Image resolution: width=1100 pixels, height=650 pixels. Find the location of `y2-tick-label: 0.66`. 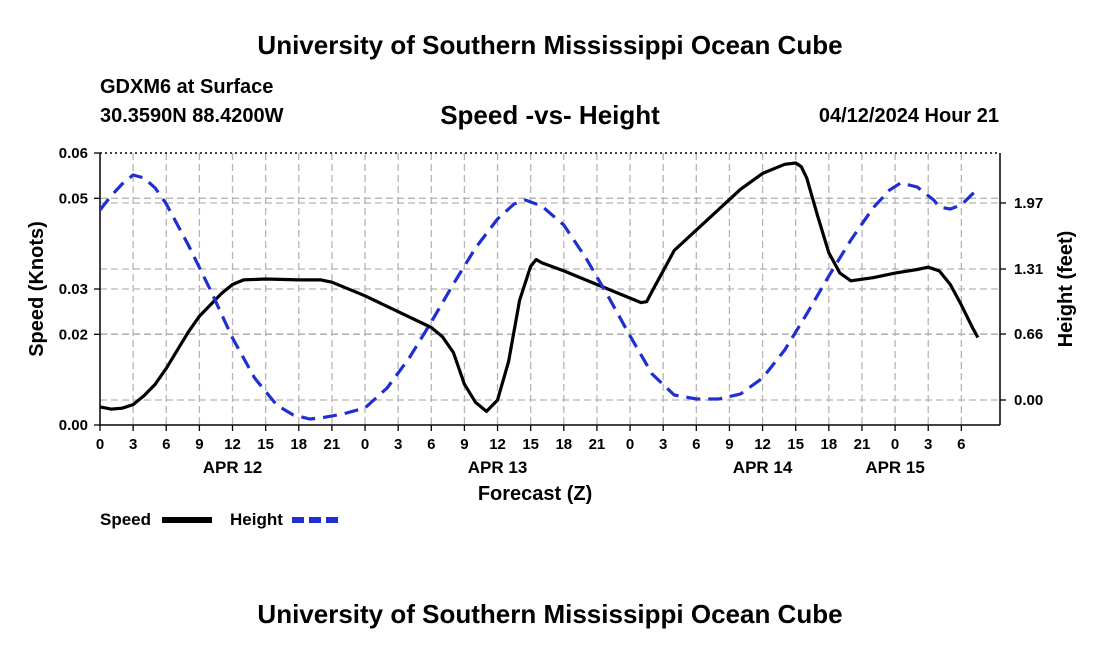

y2-tick-label: 0.66 is located at coordinates (1028, 334).